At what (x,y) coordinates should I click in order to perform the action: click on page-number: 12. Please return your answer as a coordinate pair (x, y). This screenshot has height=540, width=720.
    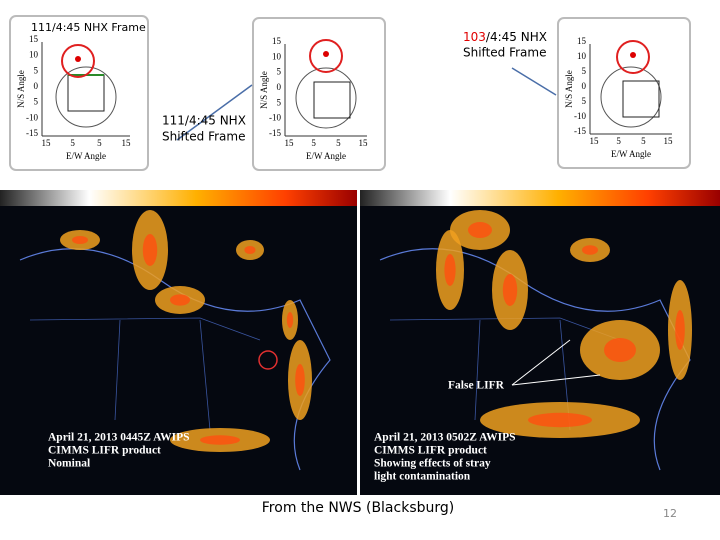
    Looking at the image, I should click on (670, 513).